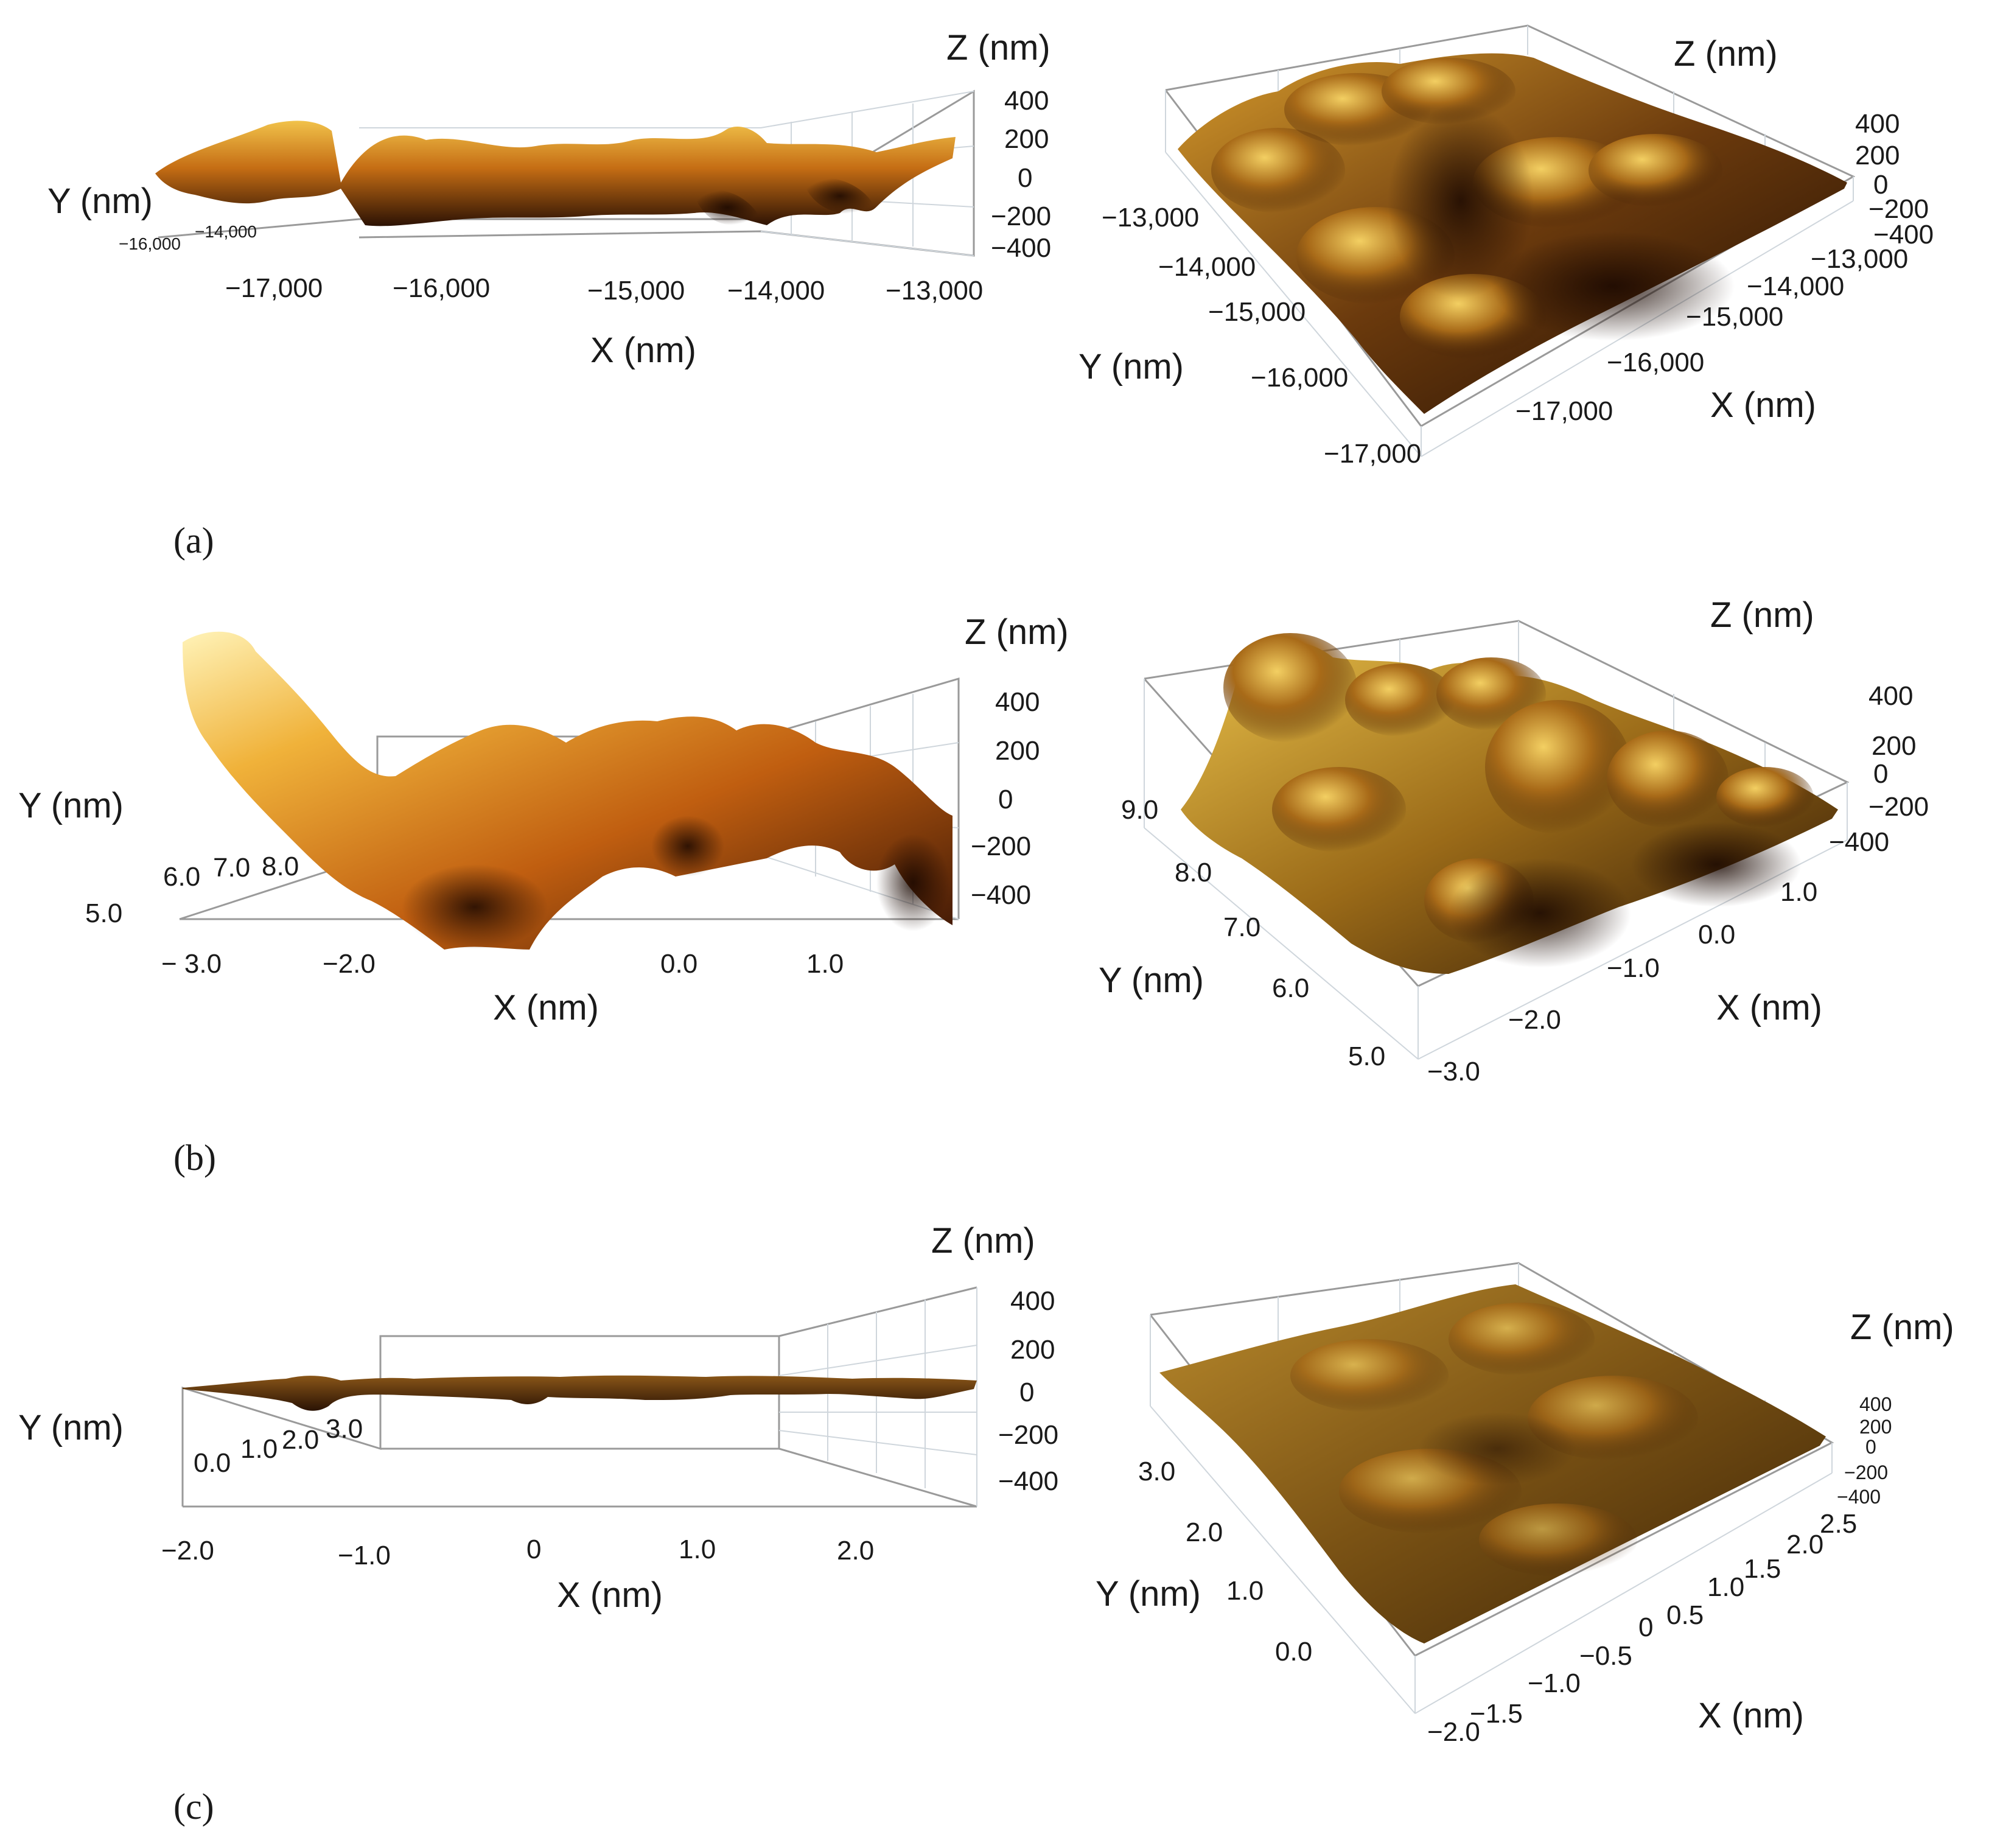  Describe the element at coordinates (1645, 1627) in the screenshot. I see `x-tick: 0` at that location.